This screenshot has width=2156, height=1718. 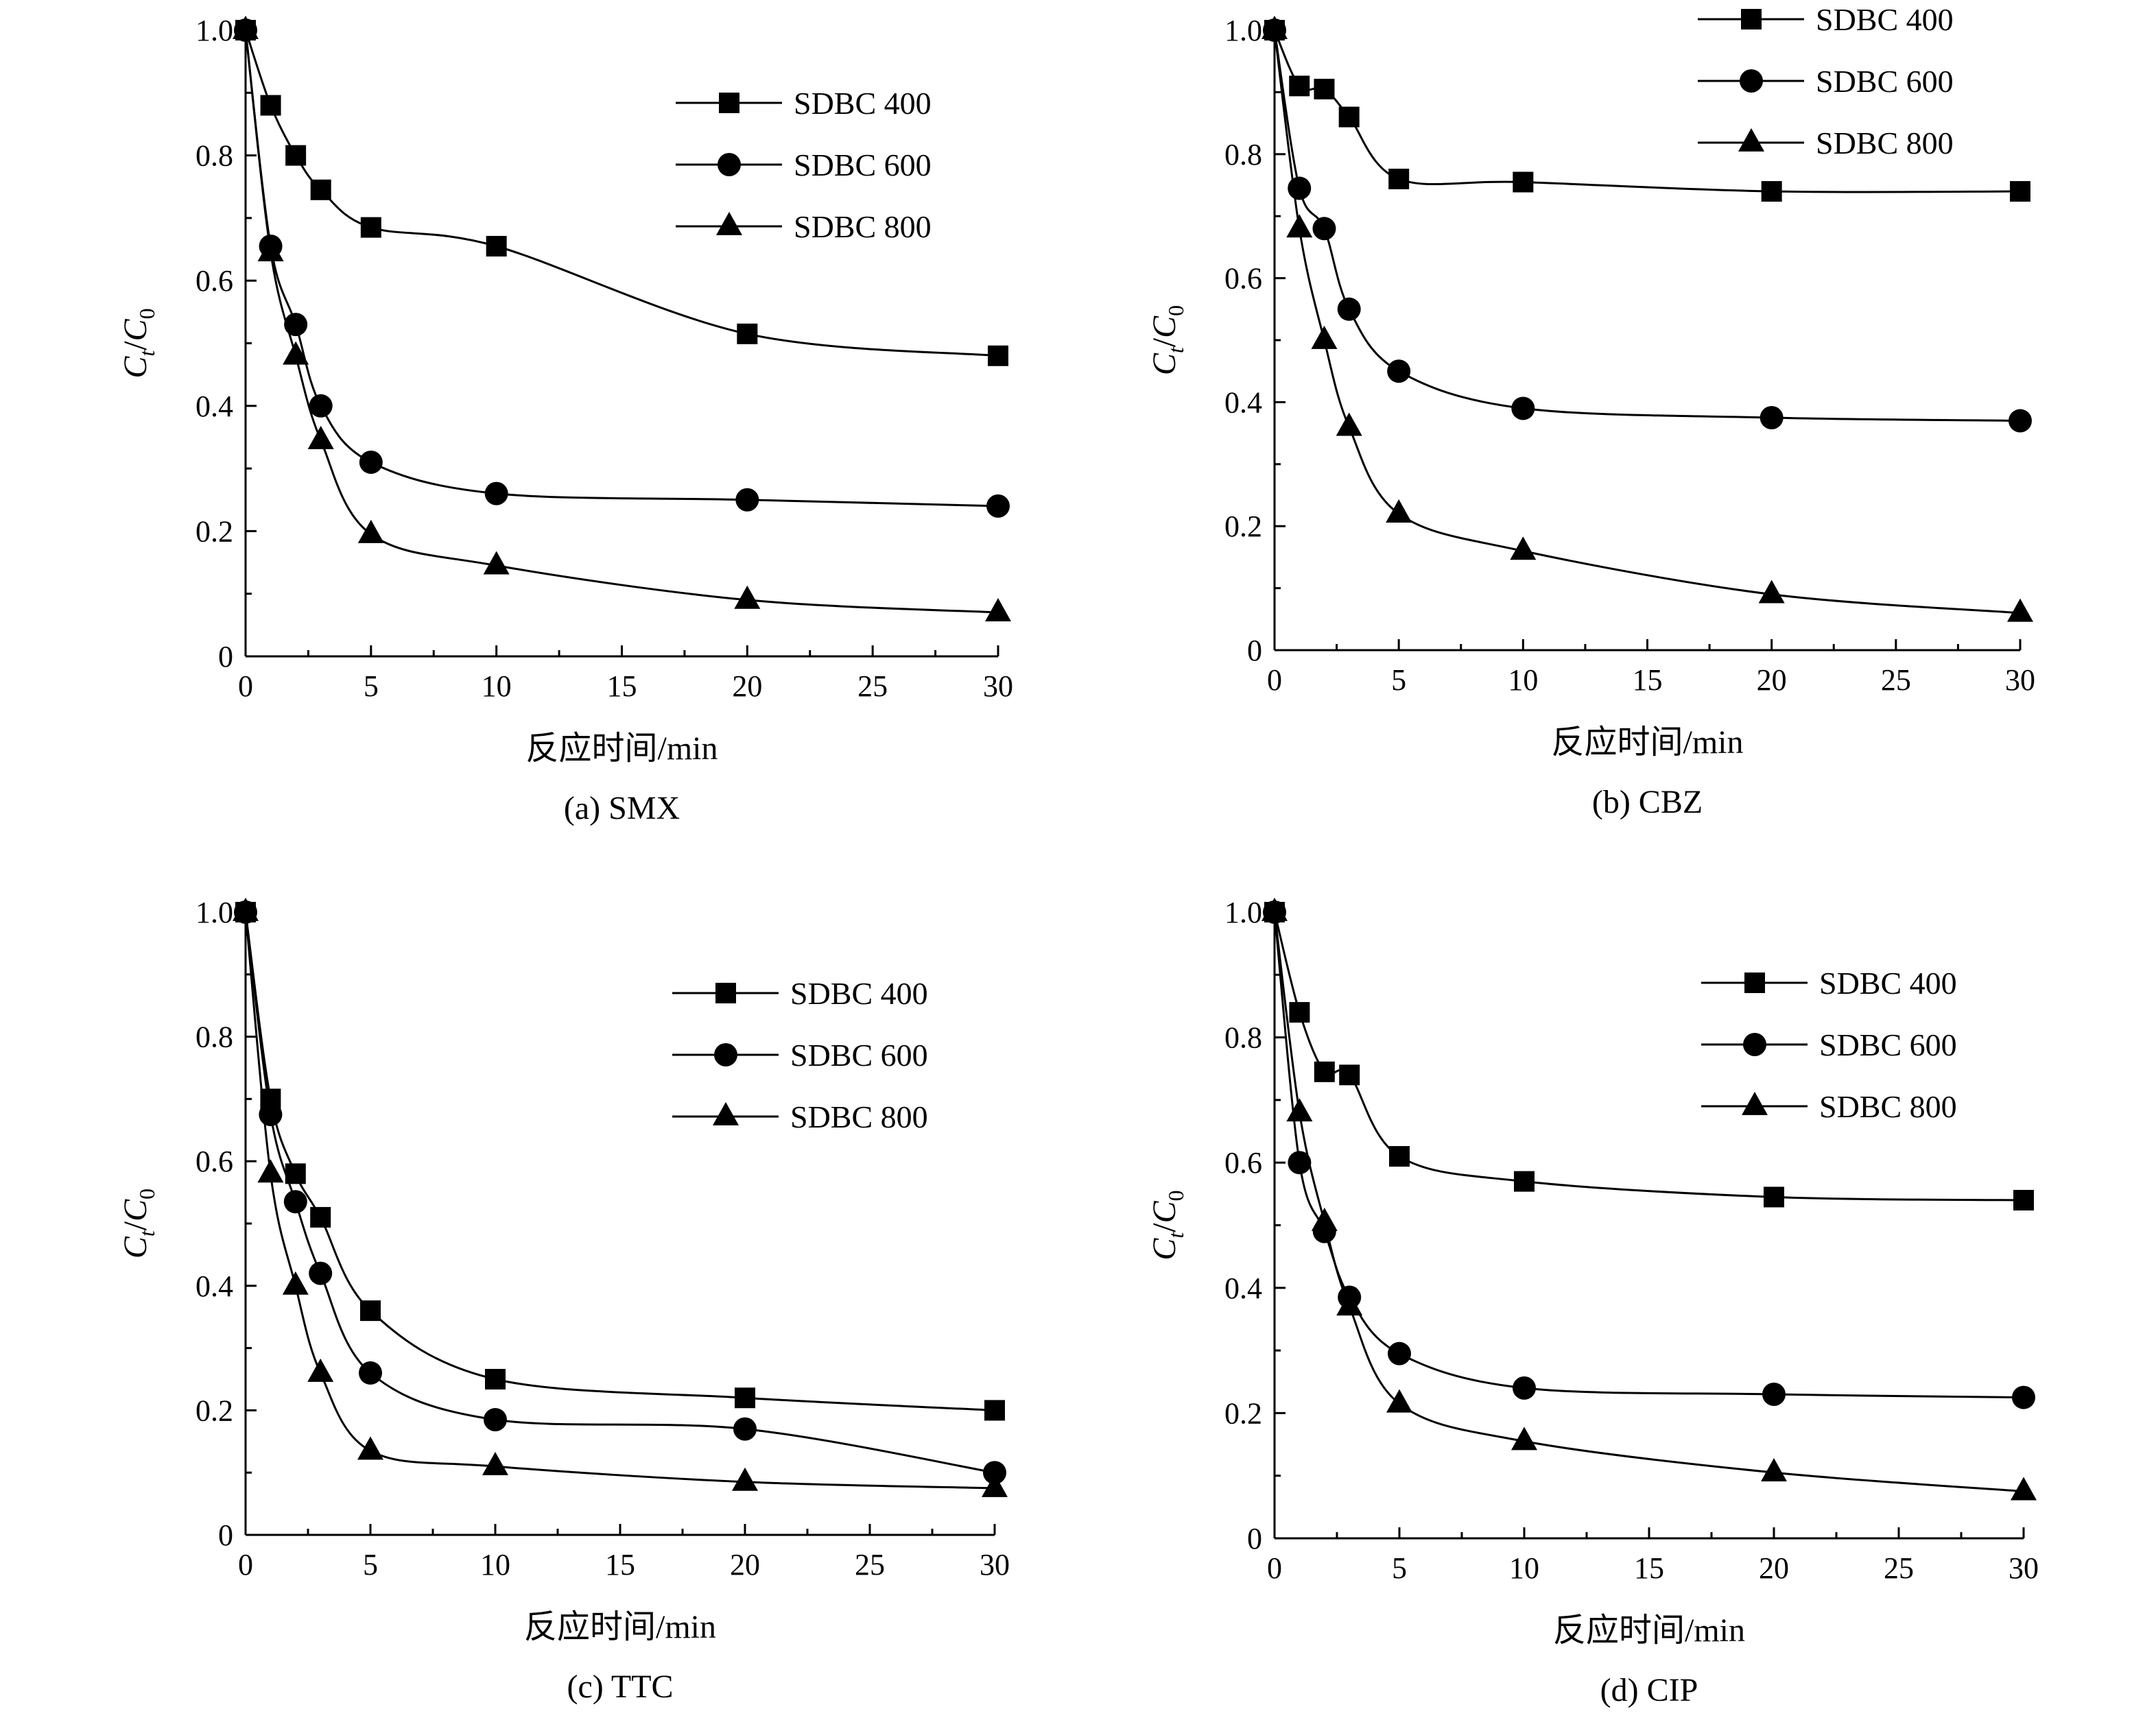 I want to click on legend-label: SDBC 800, so click(x=1888, y=1106).